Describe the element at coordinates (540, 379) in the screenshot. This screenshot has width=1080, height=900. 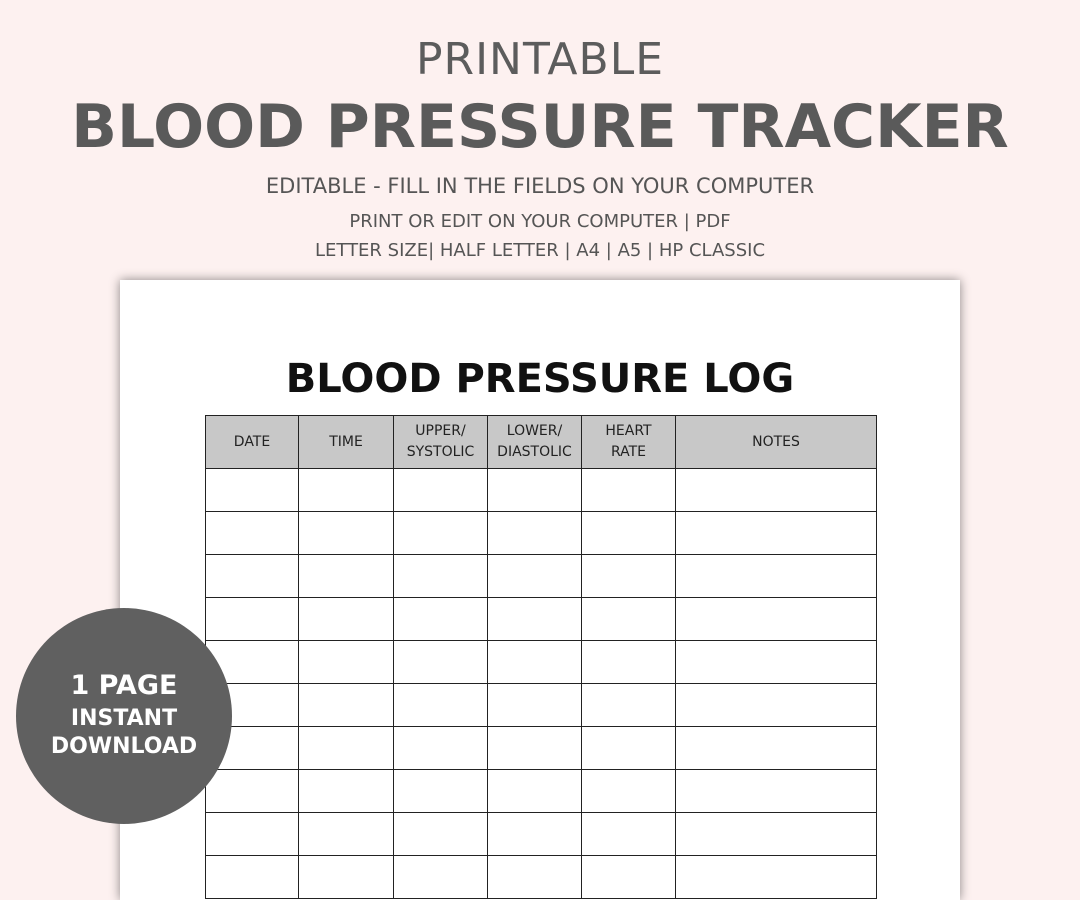
I see `log-title: BLOOD PRESSURE LOG` at that location.